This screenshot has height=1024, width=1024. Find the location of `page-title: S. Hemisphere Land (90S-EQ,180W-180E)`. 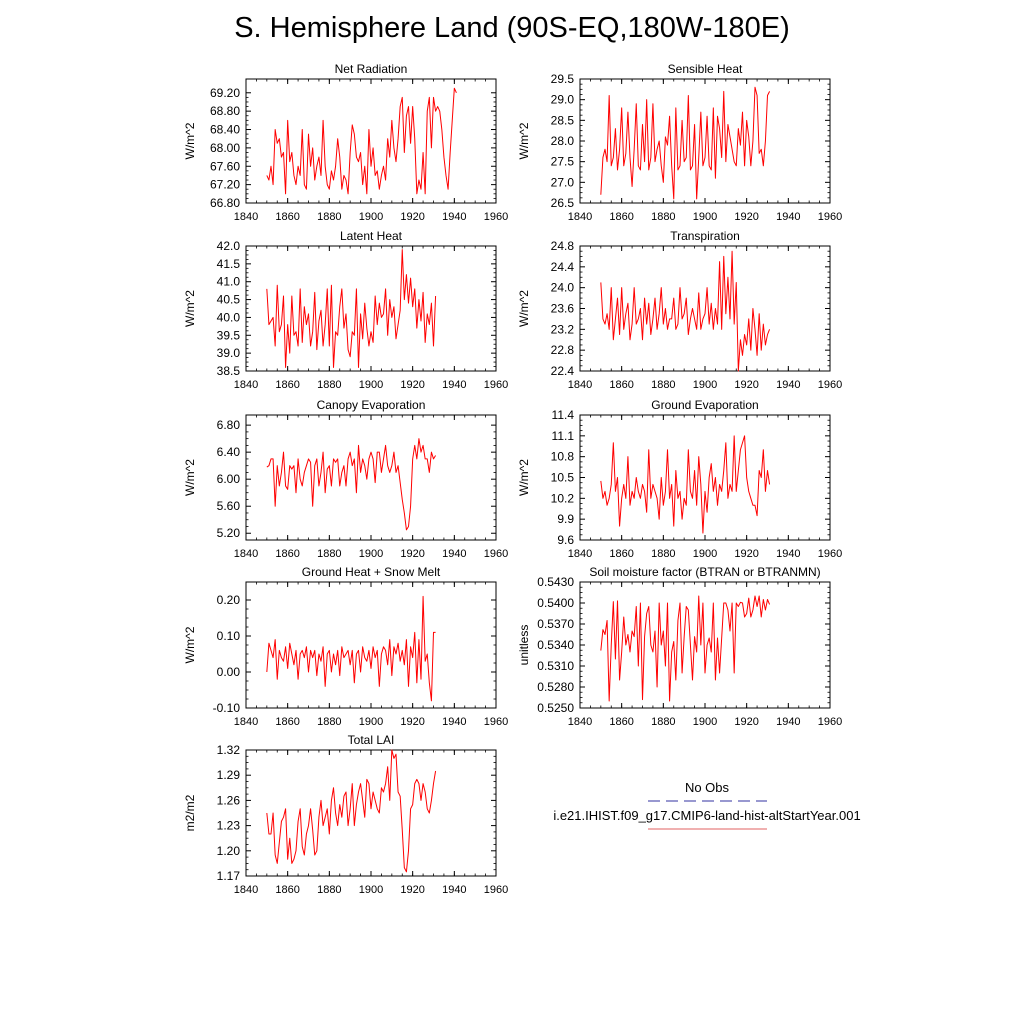

page-title: S. Hemisphere Land (90S-EQ,180W-180E) is located at coordinates (512, 28).